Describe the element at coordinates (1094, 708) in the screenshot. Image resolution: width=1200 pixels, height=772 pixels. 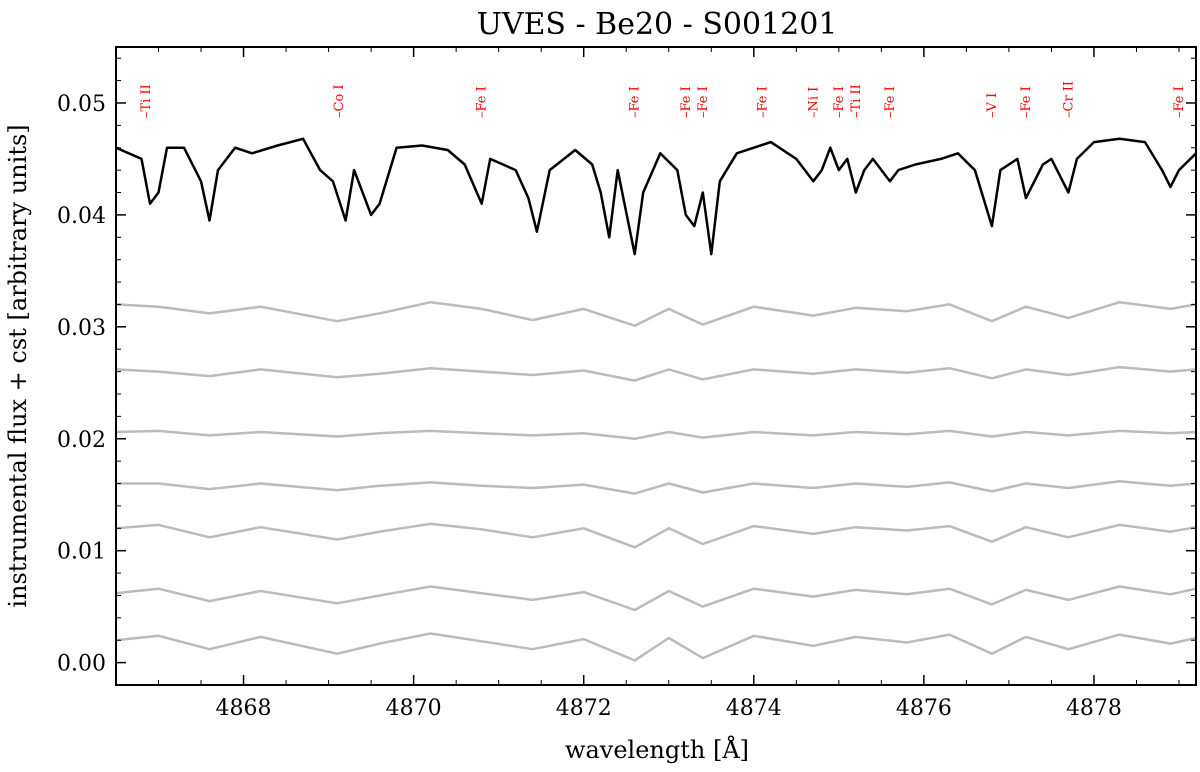
I see `x-tick-label: 4878` at that location.